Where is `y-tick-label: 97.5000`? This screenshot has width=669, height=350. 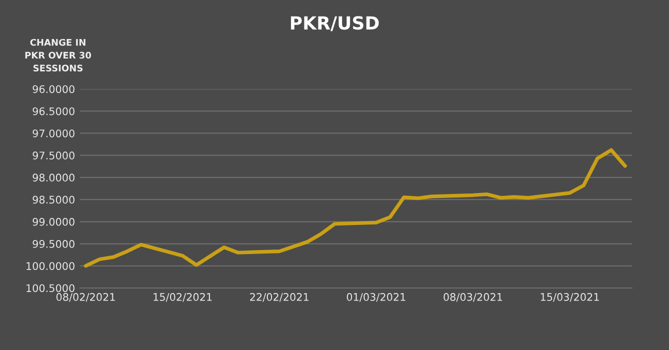 y-tick-label: 97.5000 is located at coordinates (53, 156).